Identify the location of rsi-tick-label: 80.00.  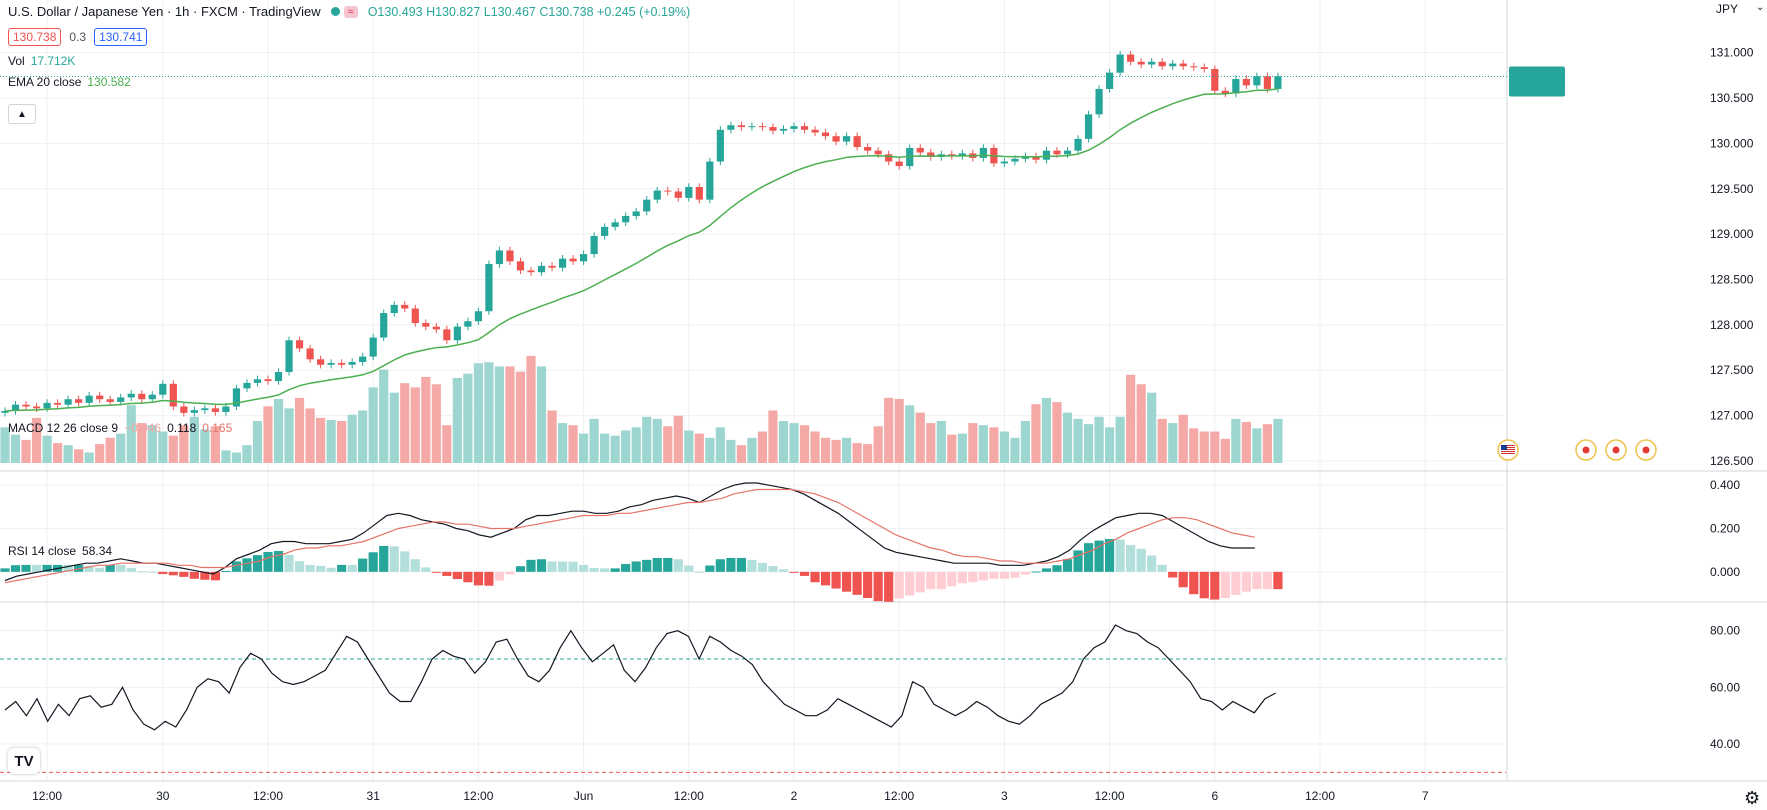
(1725, 631).